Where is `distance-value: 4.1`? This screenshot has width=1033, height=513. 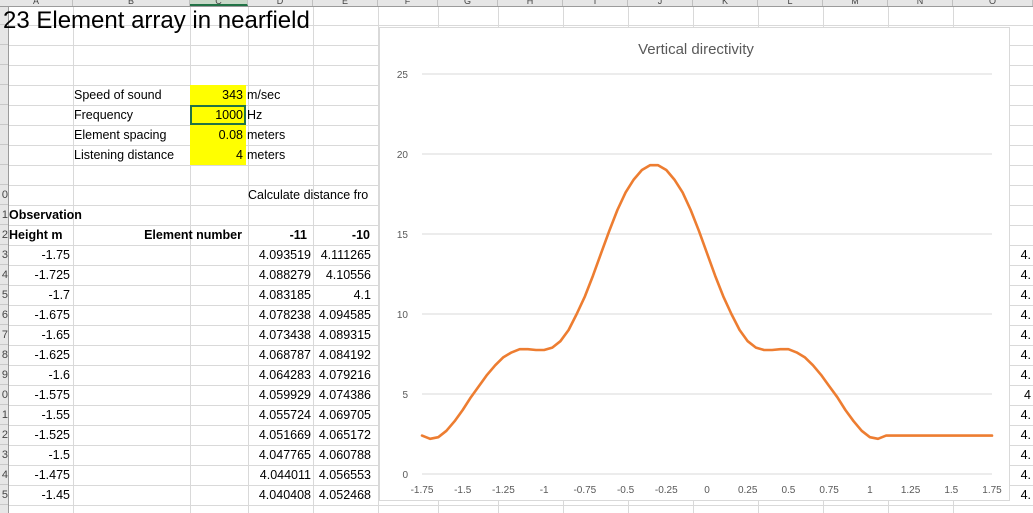
distance-value: 4.1 is located at coordinates (362, 295).